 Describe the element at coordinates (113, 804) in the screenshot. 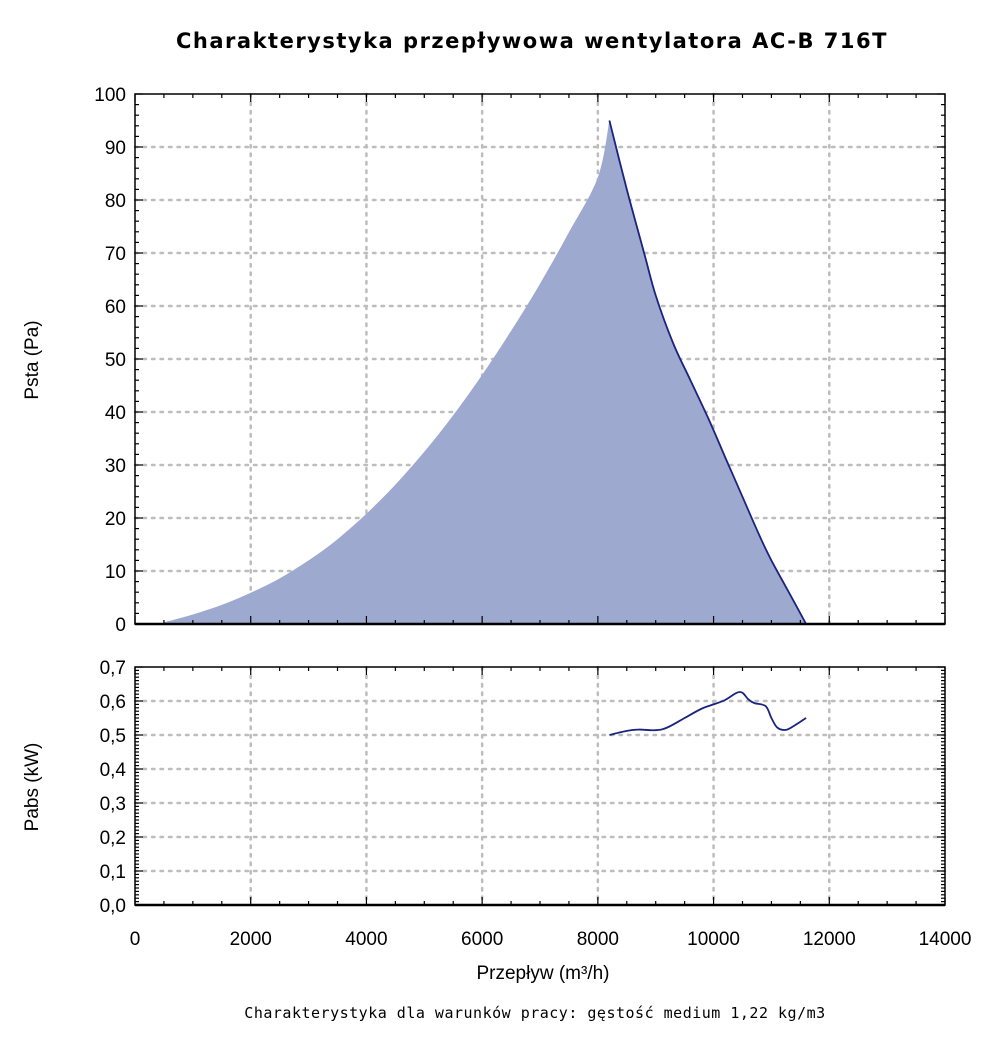

I see `y-tick-label: 0,3` at that location.